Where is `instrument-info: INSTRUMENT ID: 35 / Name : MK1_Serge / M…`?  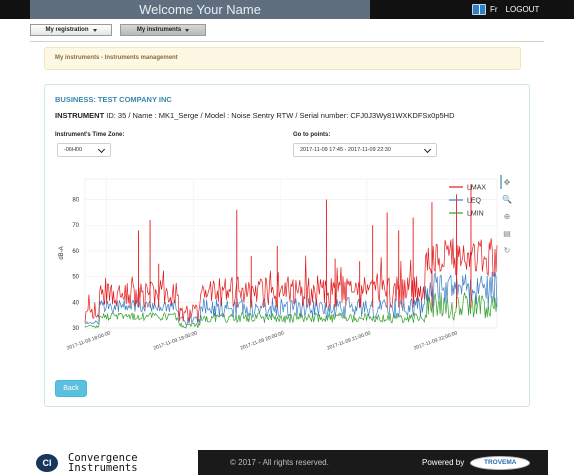 instrument-info: INSTRUMENT ID: 35 / Name : MK1_Serge / M… is located at coordinates (255, 115).